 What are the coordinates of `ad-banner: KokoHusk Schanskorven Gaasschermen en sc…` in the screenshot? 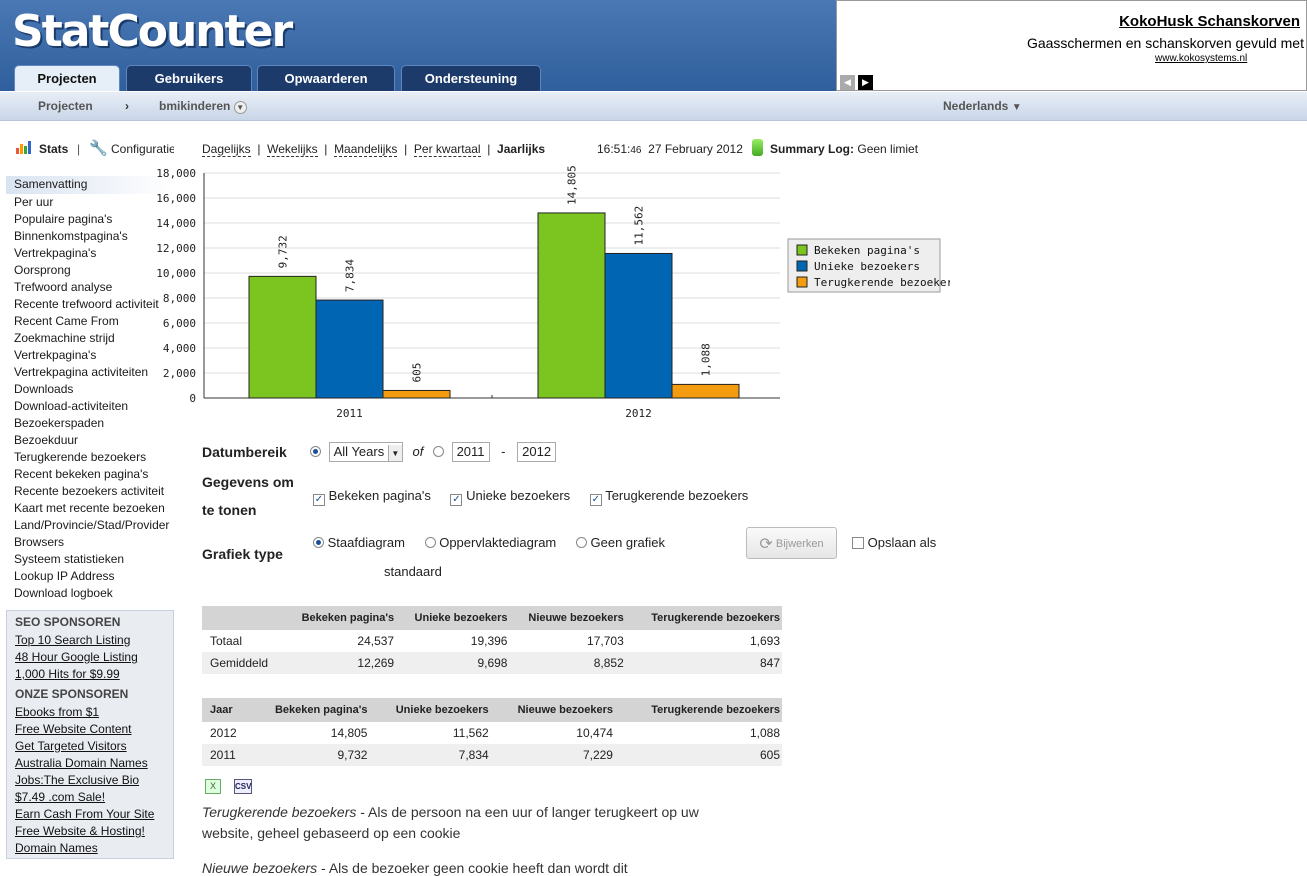 It's located at (1071, 45).